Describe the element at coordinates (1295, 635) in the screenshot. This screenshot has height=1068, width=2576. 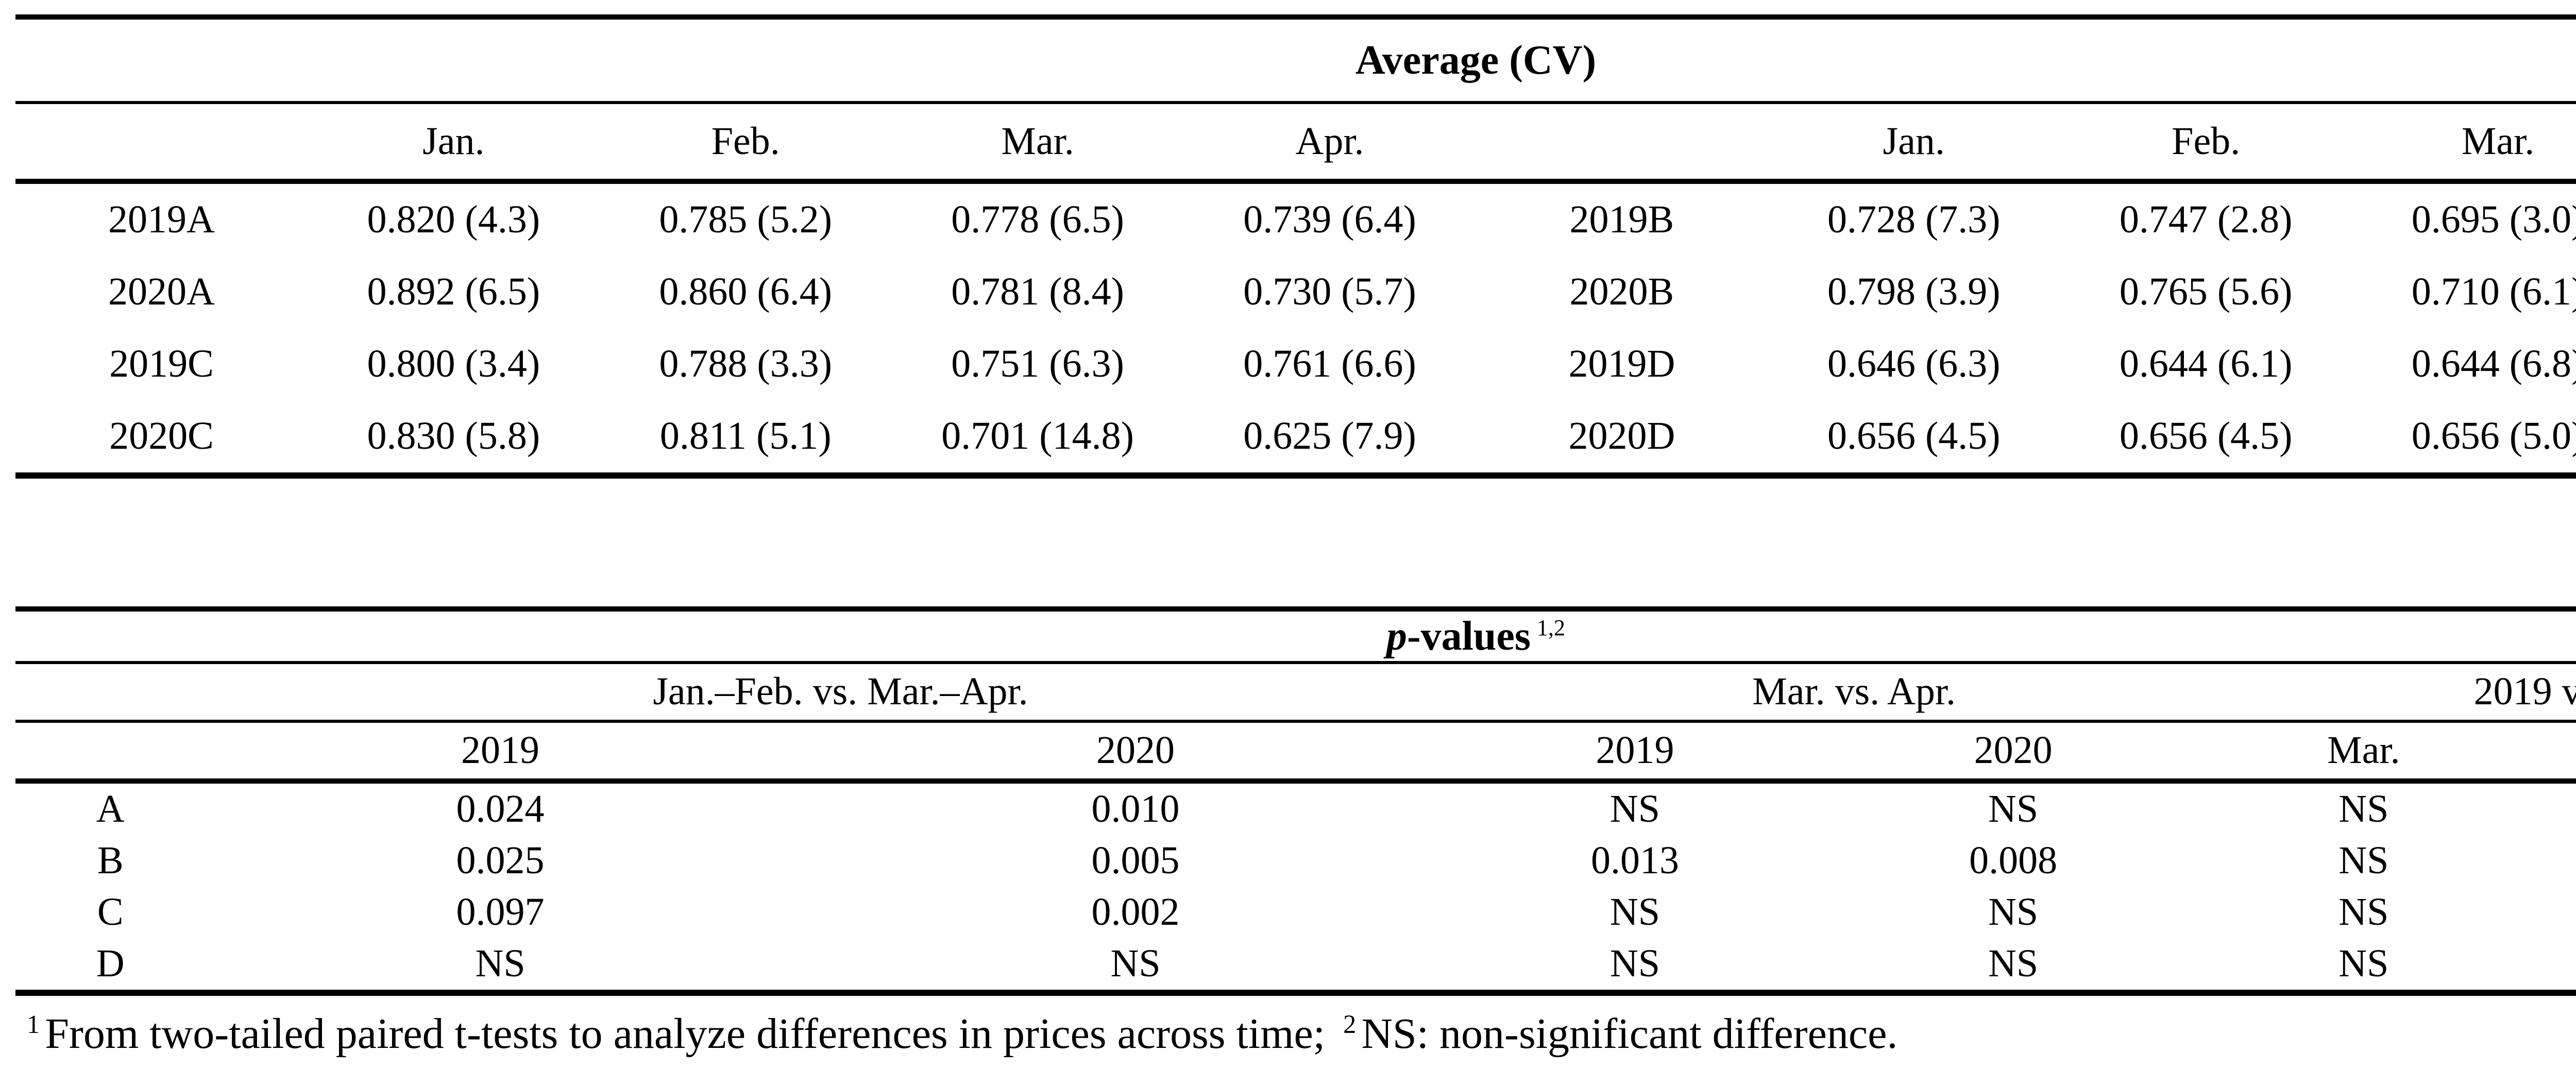
I see `table-title: p-values 1,2` at that location.